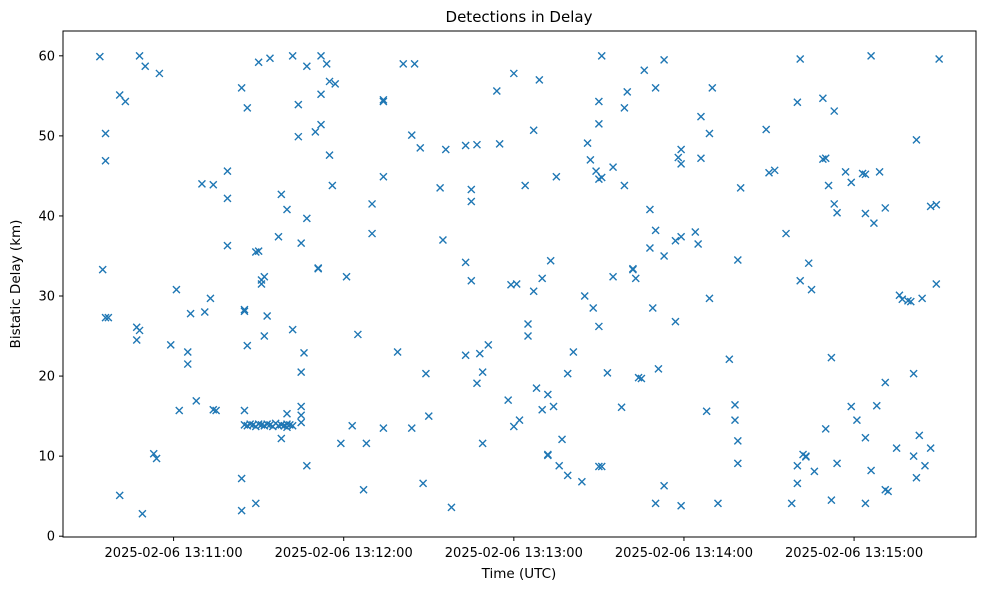 The height and width of the screenshot is (590, 989). What do you see at coordinates (46, 56) in the screenshot?
I see `svg-text: 60` at bounding box center [46, 56].